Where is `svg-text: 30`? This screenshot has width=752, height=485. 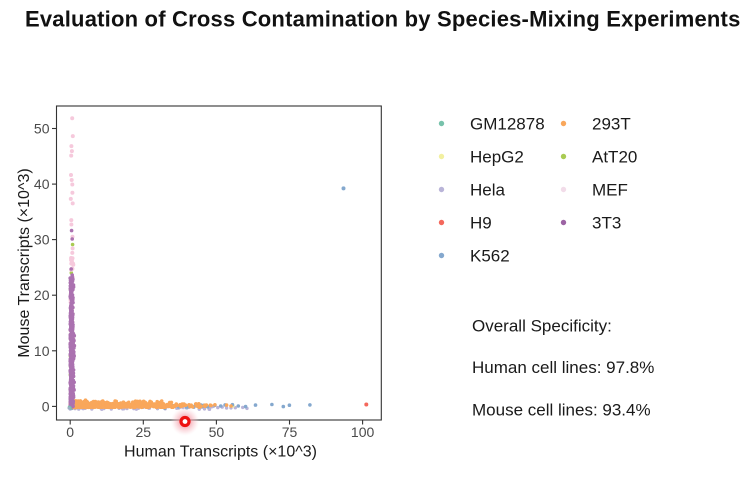 svg-text: 30 is located at coordinates (42, 240).